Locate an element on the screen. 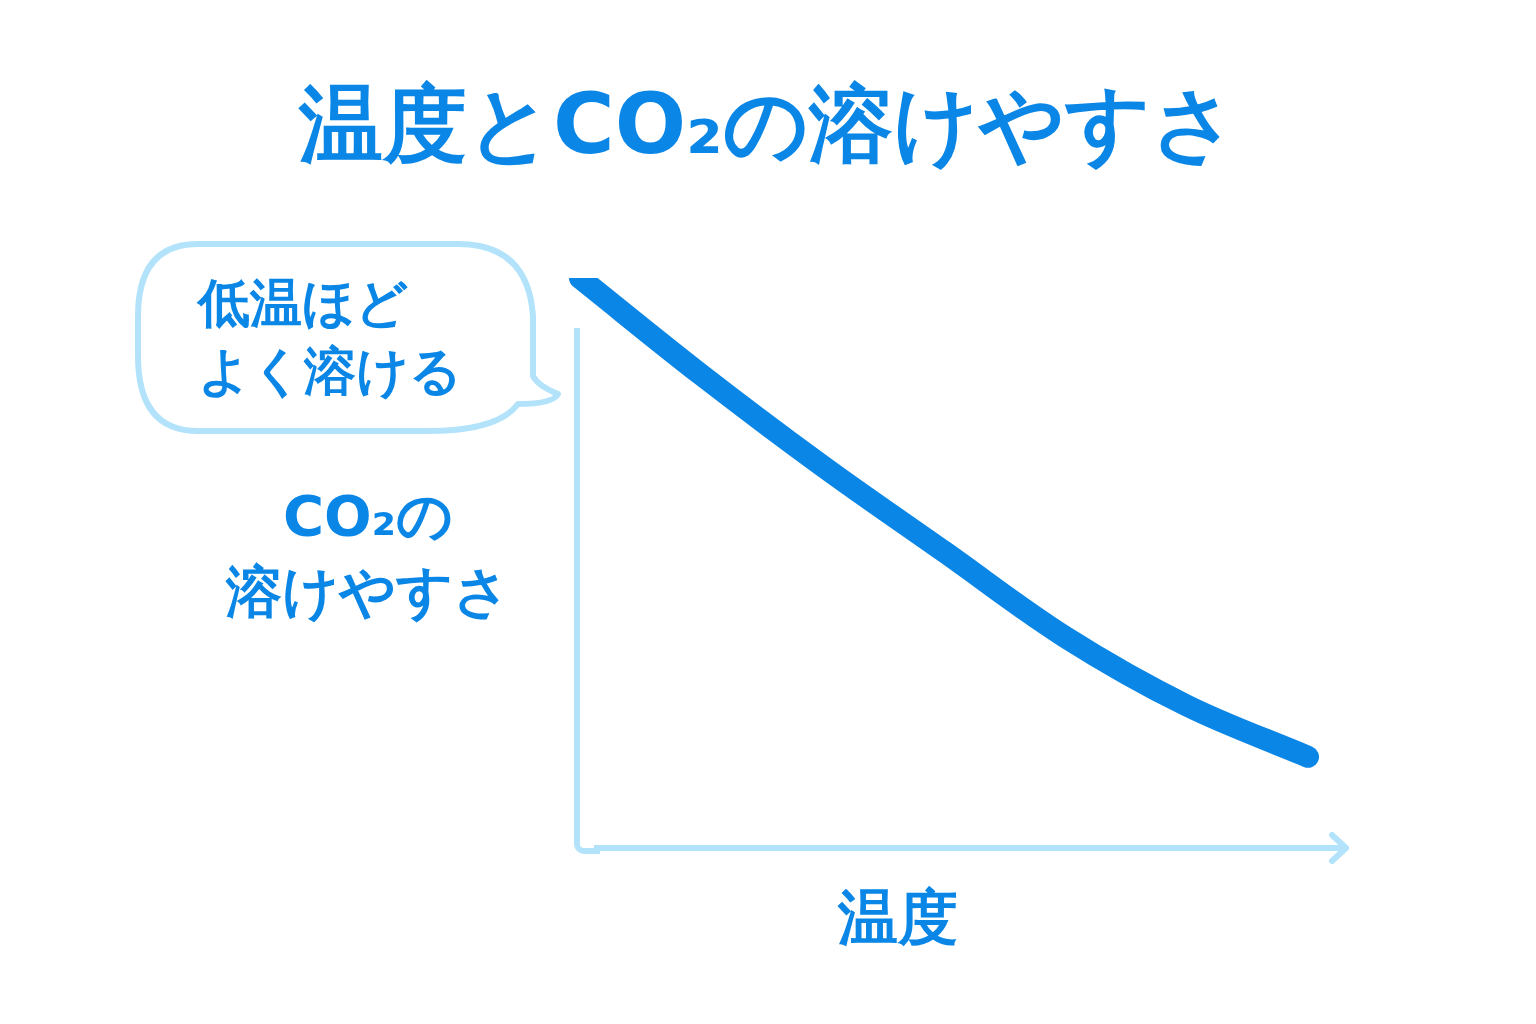 The image size is (1536, 1024). y-axis-title: CO₂の溶けやすさ is located at coordinates (367, 554).